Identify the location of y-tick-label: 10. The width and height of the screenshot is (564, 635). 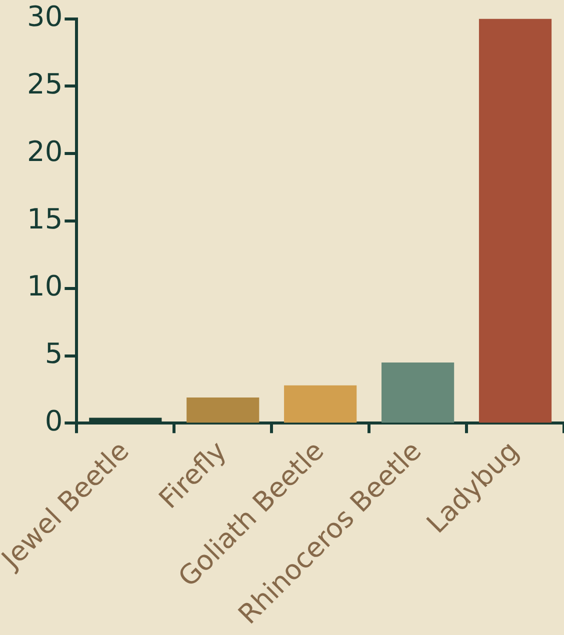
(45, 286).